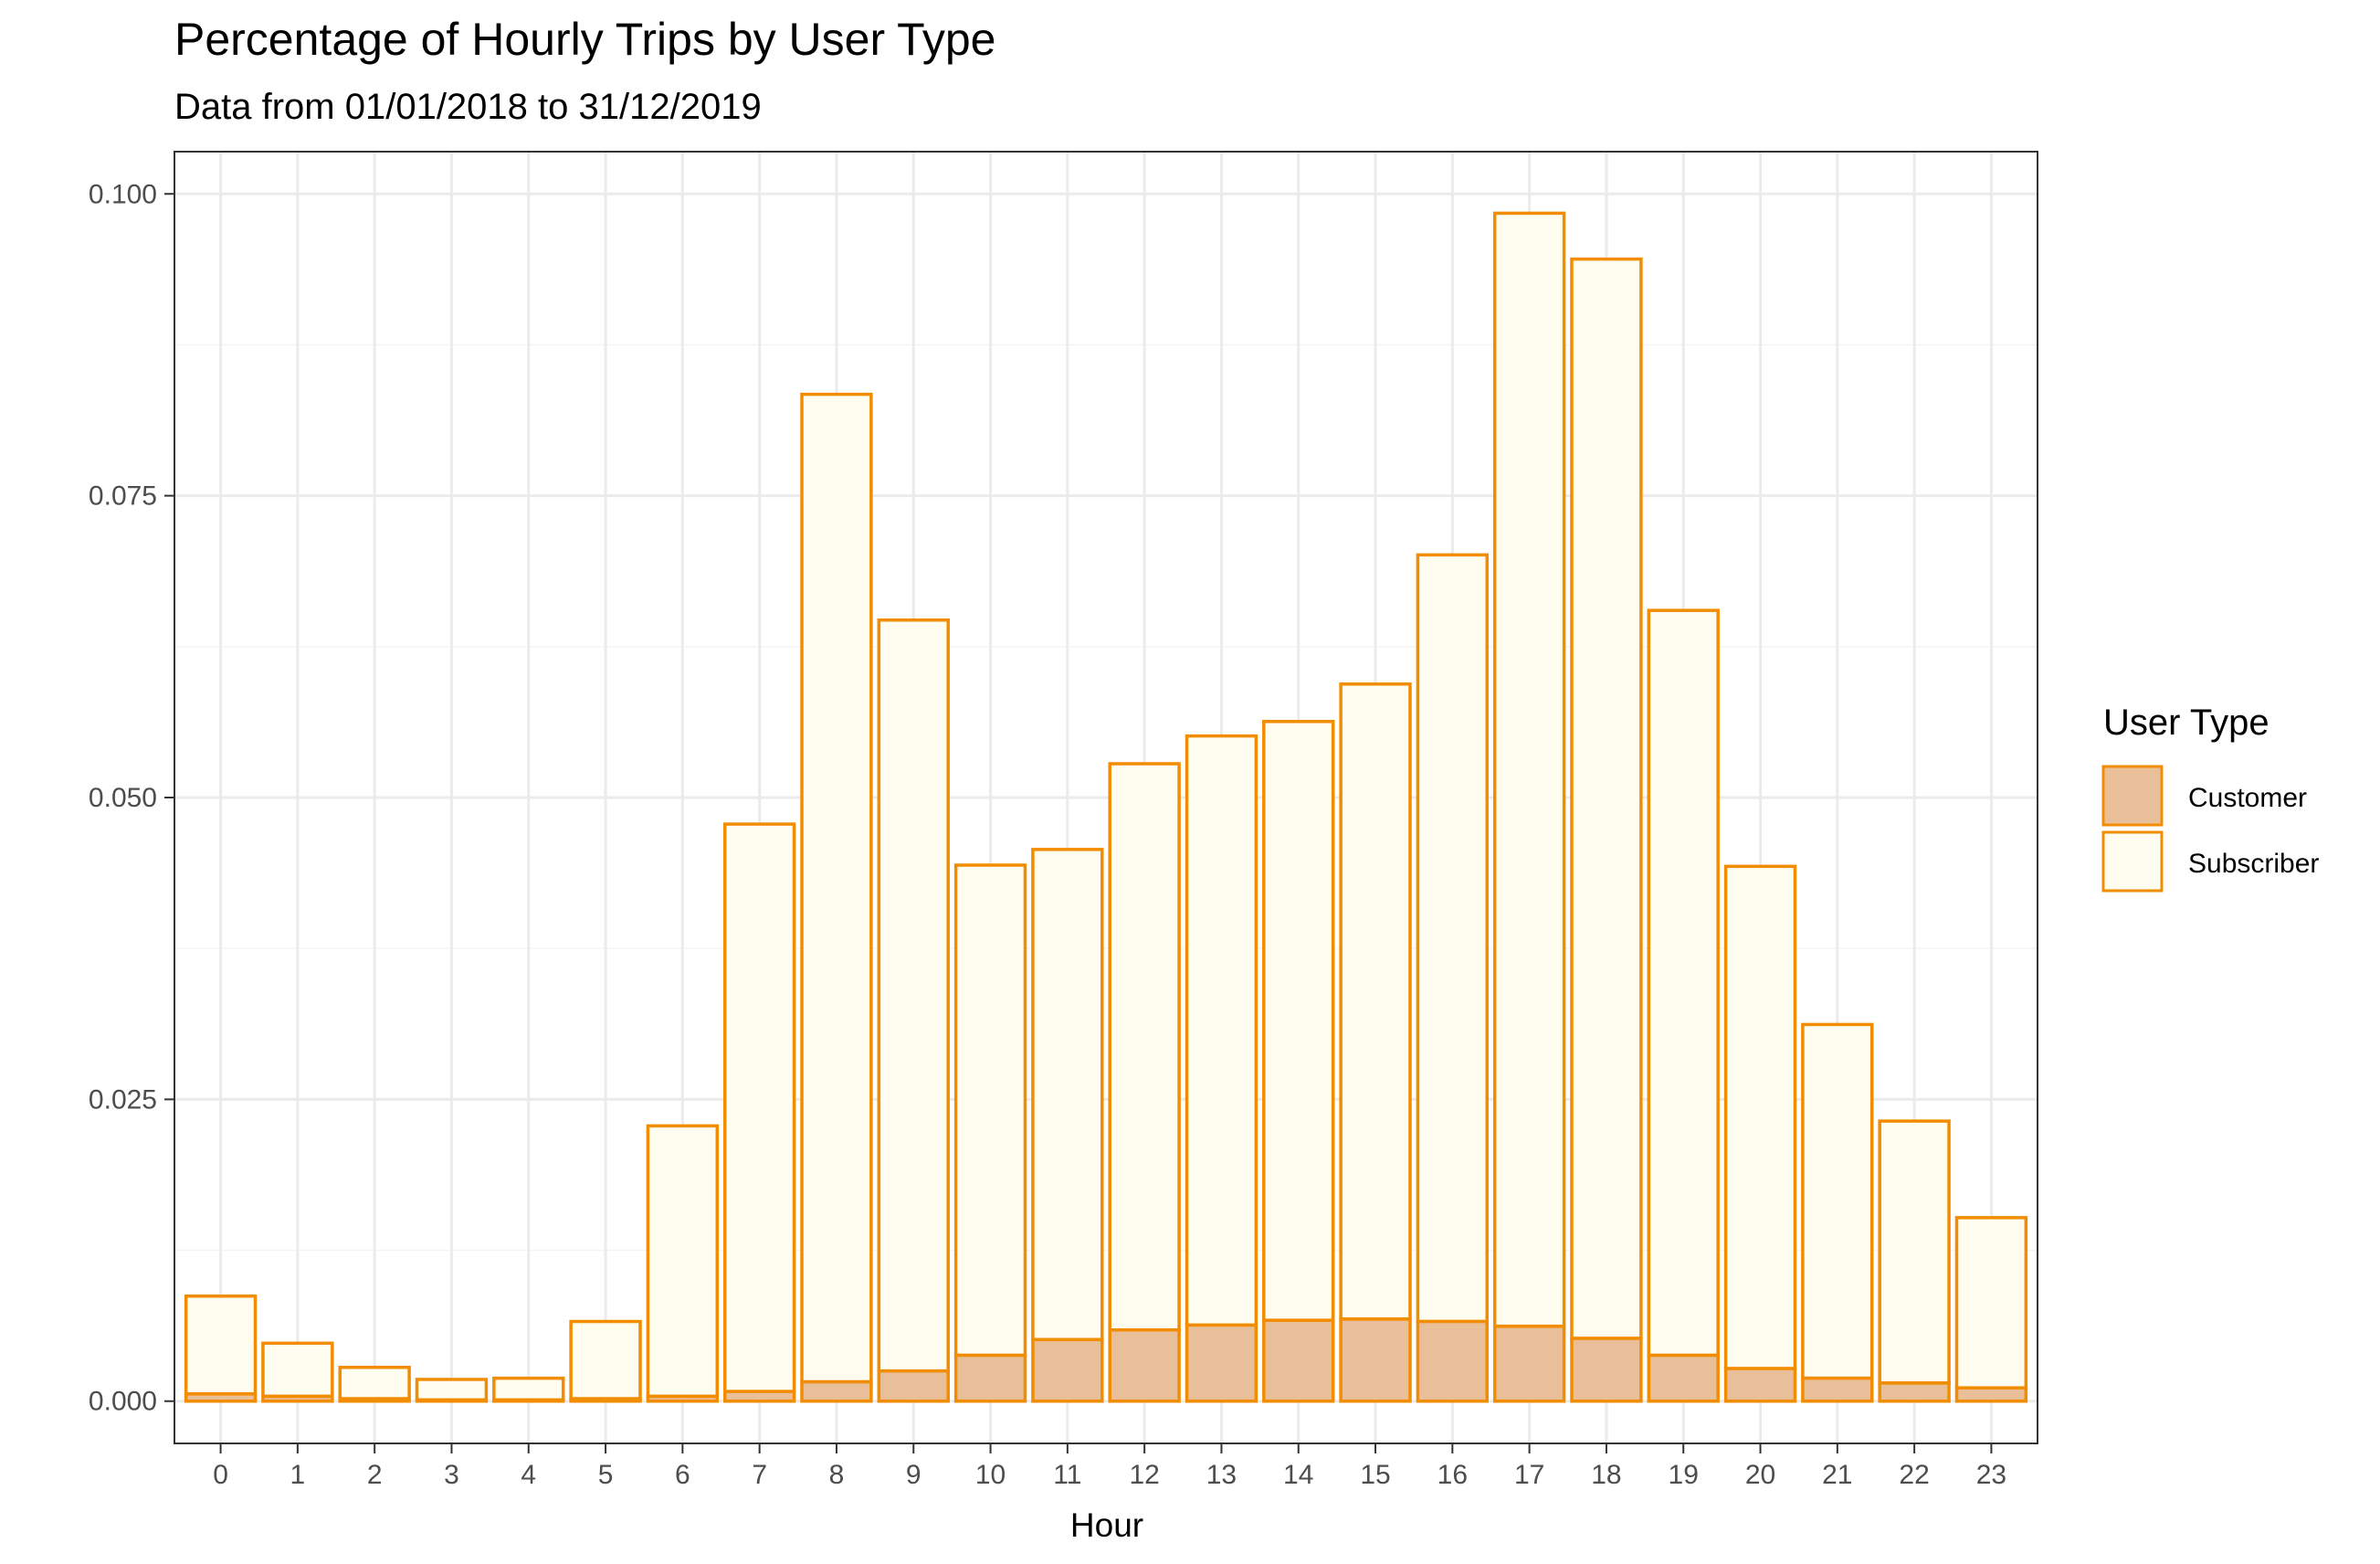 This screenshot has width=2380, height=1564. What do you see at coordinates (1109, 1466) in the screenshot?
I see `x-axis: 0 1 2 3 4 5 6 7 8 9 10 11 12 13 14 15 16 17 18 19 20 21 22 23` at bounding box center [1109, 1466].